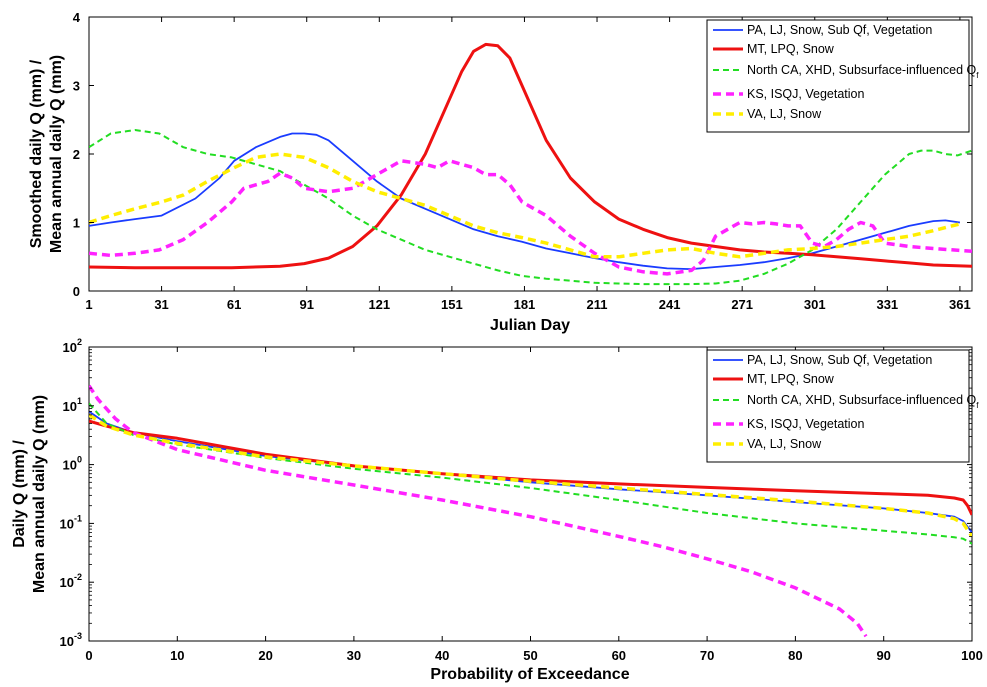  I want to click on x-tick-label: 1, so click(88, 304).